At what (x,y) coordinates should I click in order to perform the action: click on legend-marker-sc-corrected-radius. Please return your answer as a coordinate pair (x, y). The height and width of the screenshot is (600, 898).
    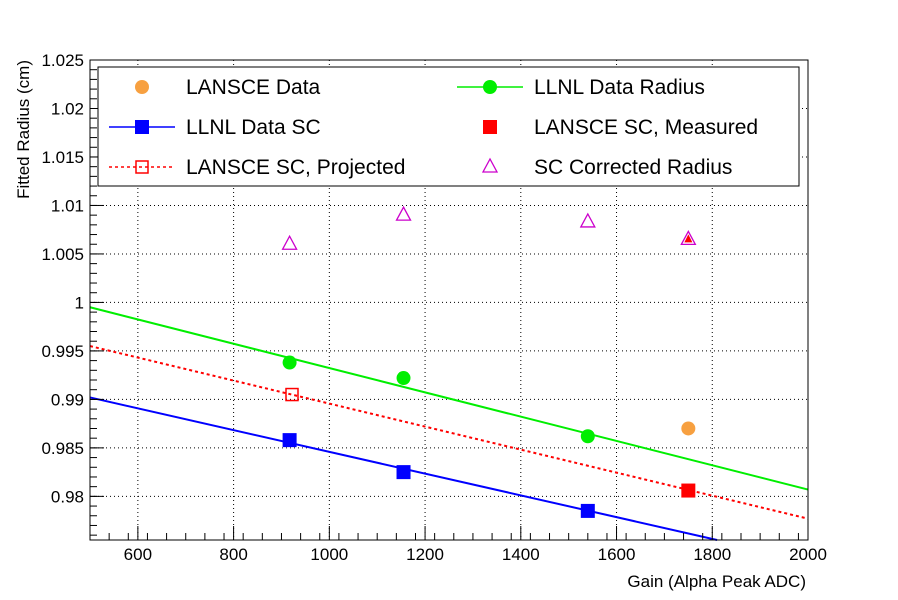
    Looking at the image, I should click on (490, 165).